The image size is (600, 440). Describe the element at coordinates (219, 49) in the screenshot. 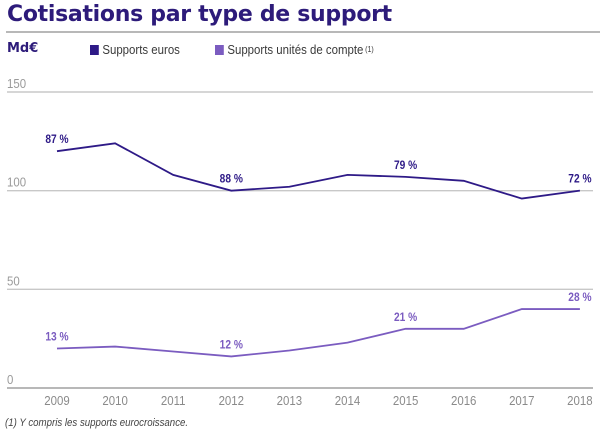

I see `legend-swatch-supports-uc` at that location.